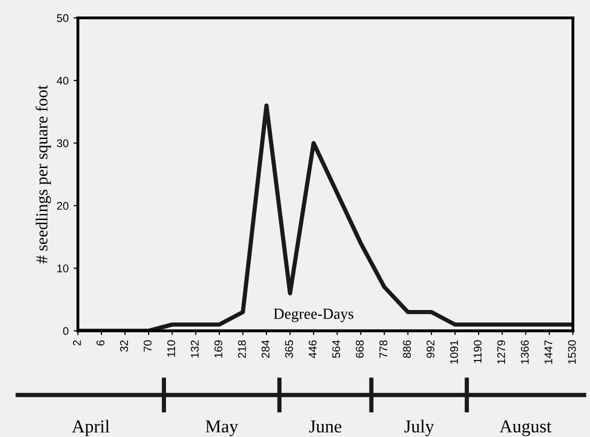 The height and width of the screenshot is (437, 590). What do you see at coordinates (218, 349) in the screenshot?
I see `x-tick-label: 169` at bounding box center [218, 349].